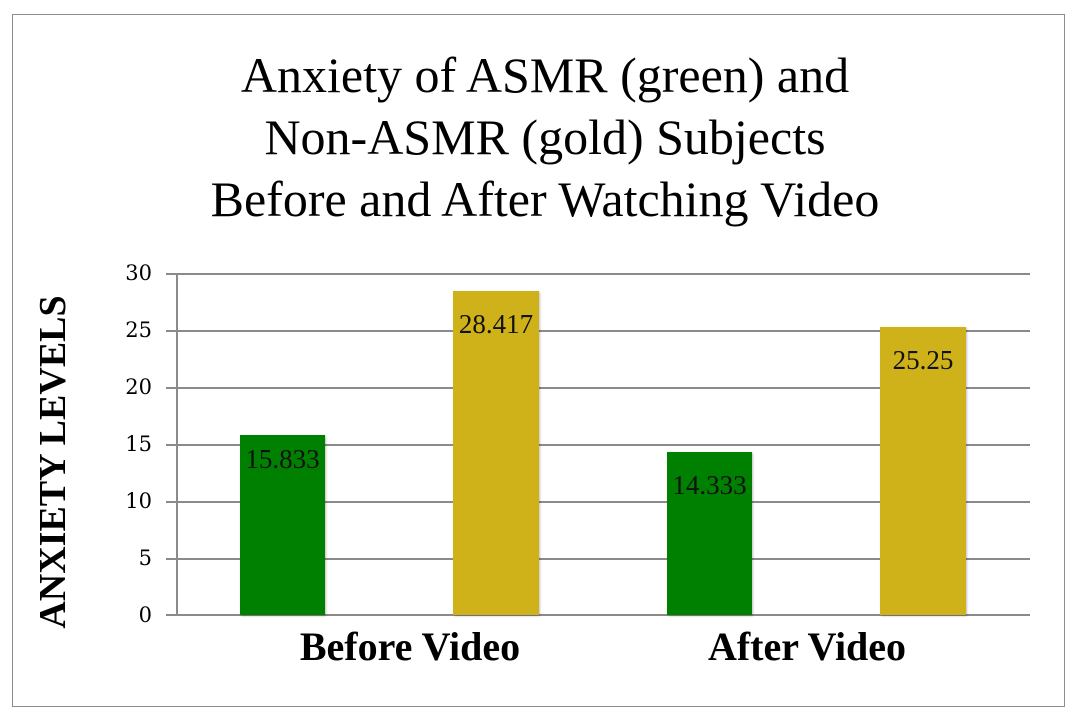 This screenshot has height=721, width=1078. I want to click on y-tick-0: 0, so click(145, 615).